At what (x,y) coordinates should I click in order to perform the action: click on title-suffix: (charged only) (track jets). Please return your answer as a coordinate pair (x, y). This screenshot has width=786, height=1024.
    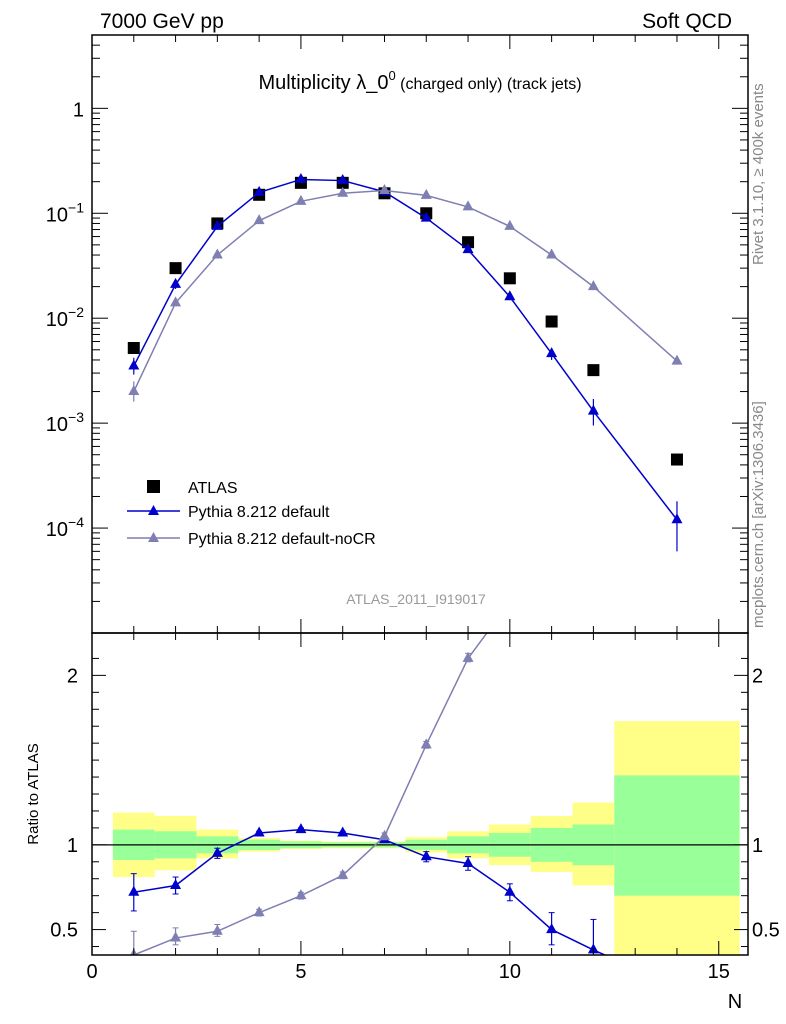
    Looking at the image, I should click on (489, 84).